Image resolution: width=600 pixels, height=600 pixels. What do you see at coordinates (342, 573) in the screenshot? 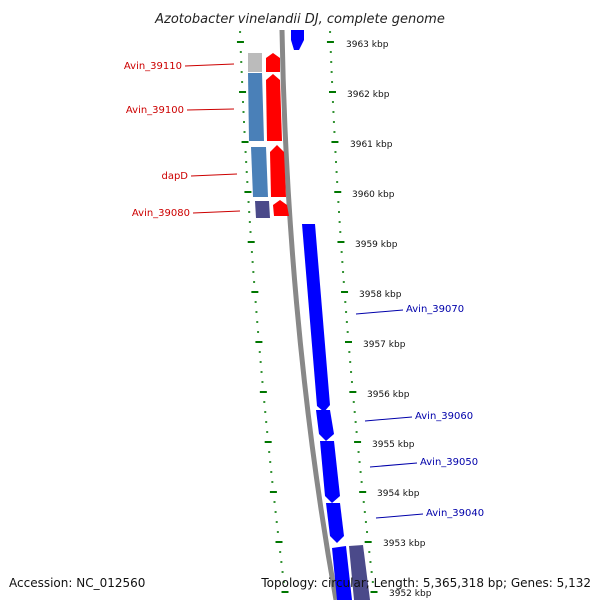
I see `gene-bottom` at bounding box center [342, 573].